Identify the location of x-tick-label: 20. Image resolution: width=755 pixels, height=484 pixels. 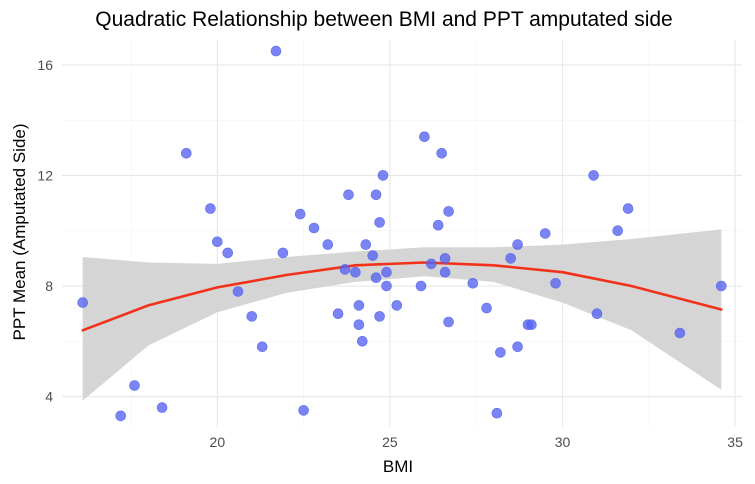
(218, 442).